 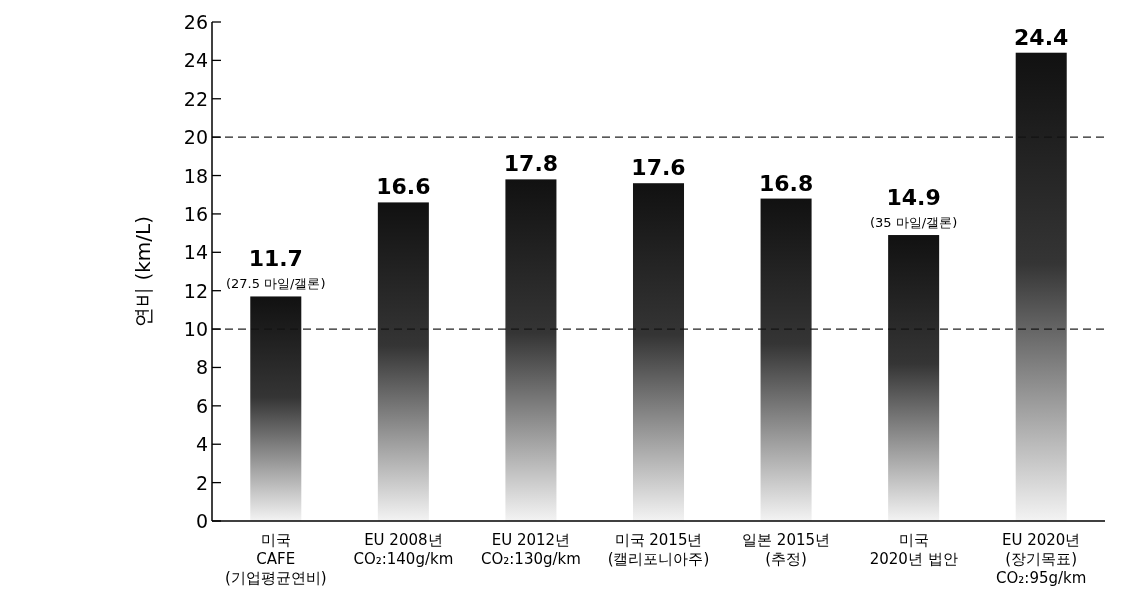 What do you see at coordinates (195, 175) in the screenshot?
I see `y-tick-label: 18` at bounding box center [195, 175].